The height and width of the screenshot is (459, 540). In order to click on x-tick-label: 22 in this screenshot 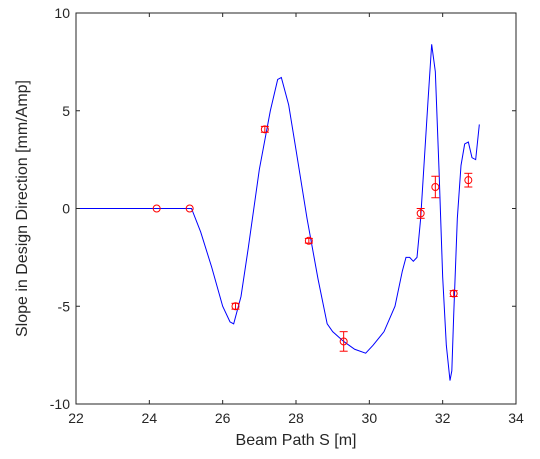, I will do `click(76, 418)`.